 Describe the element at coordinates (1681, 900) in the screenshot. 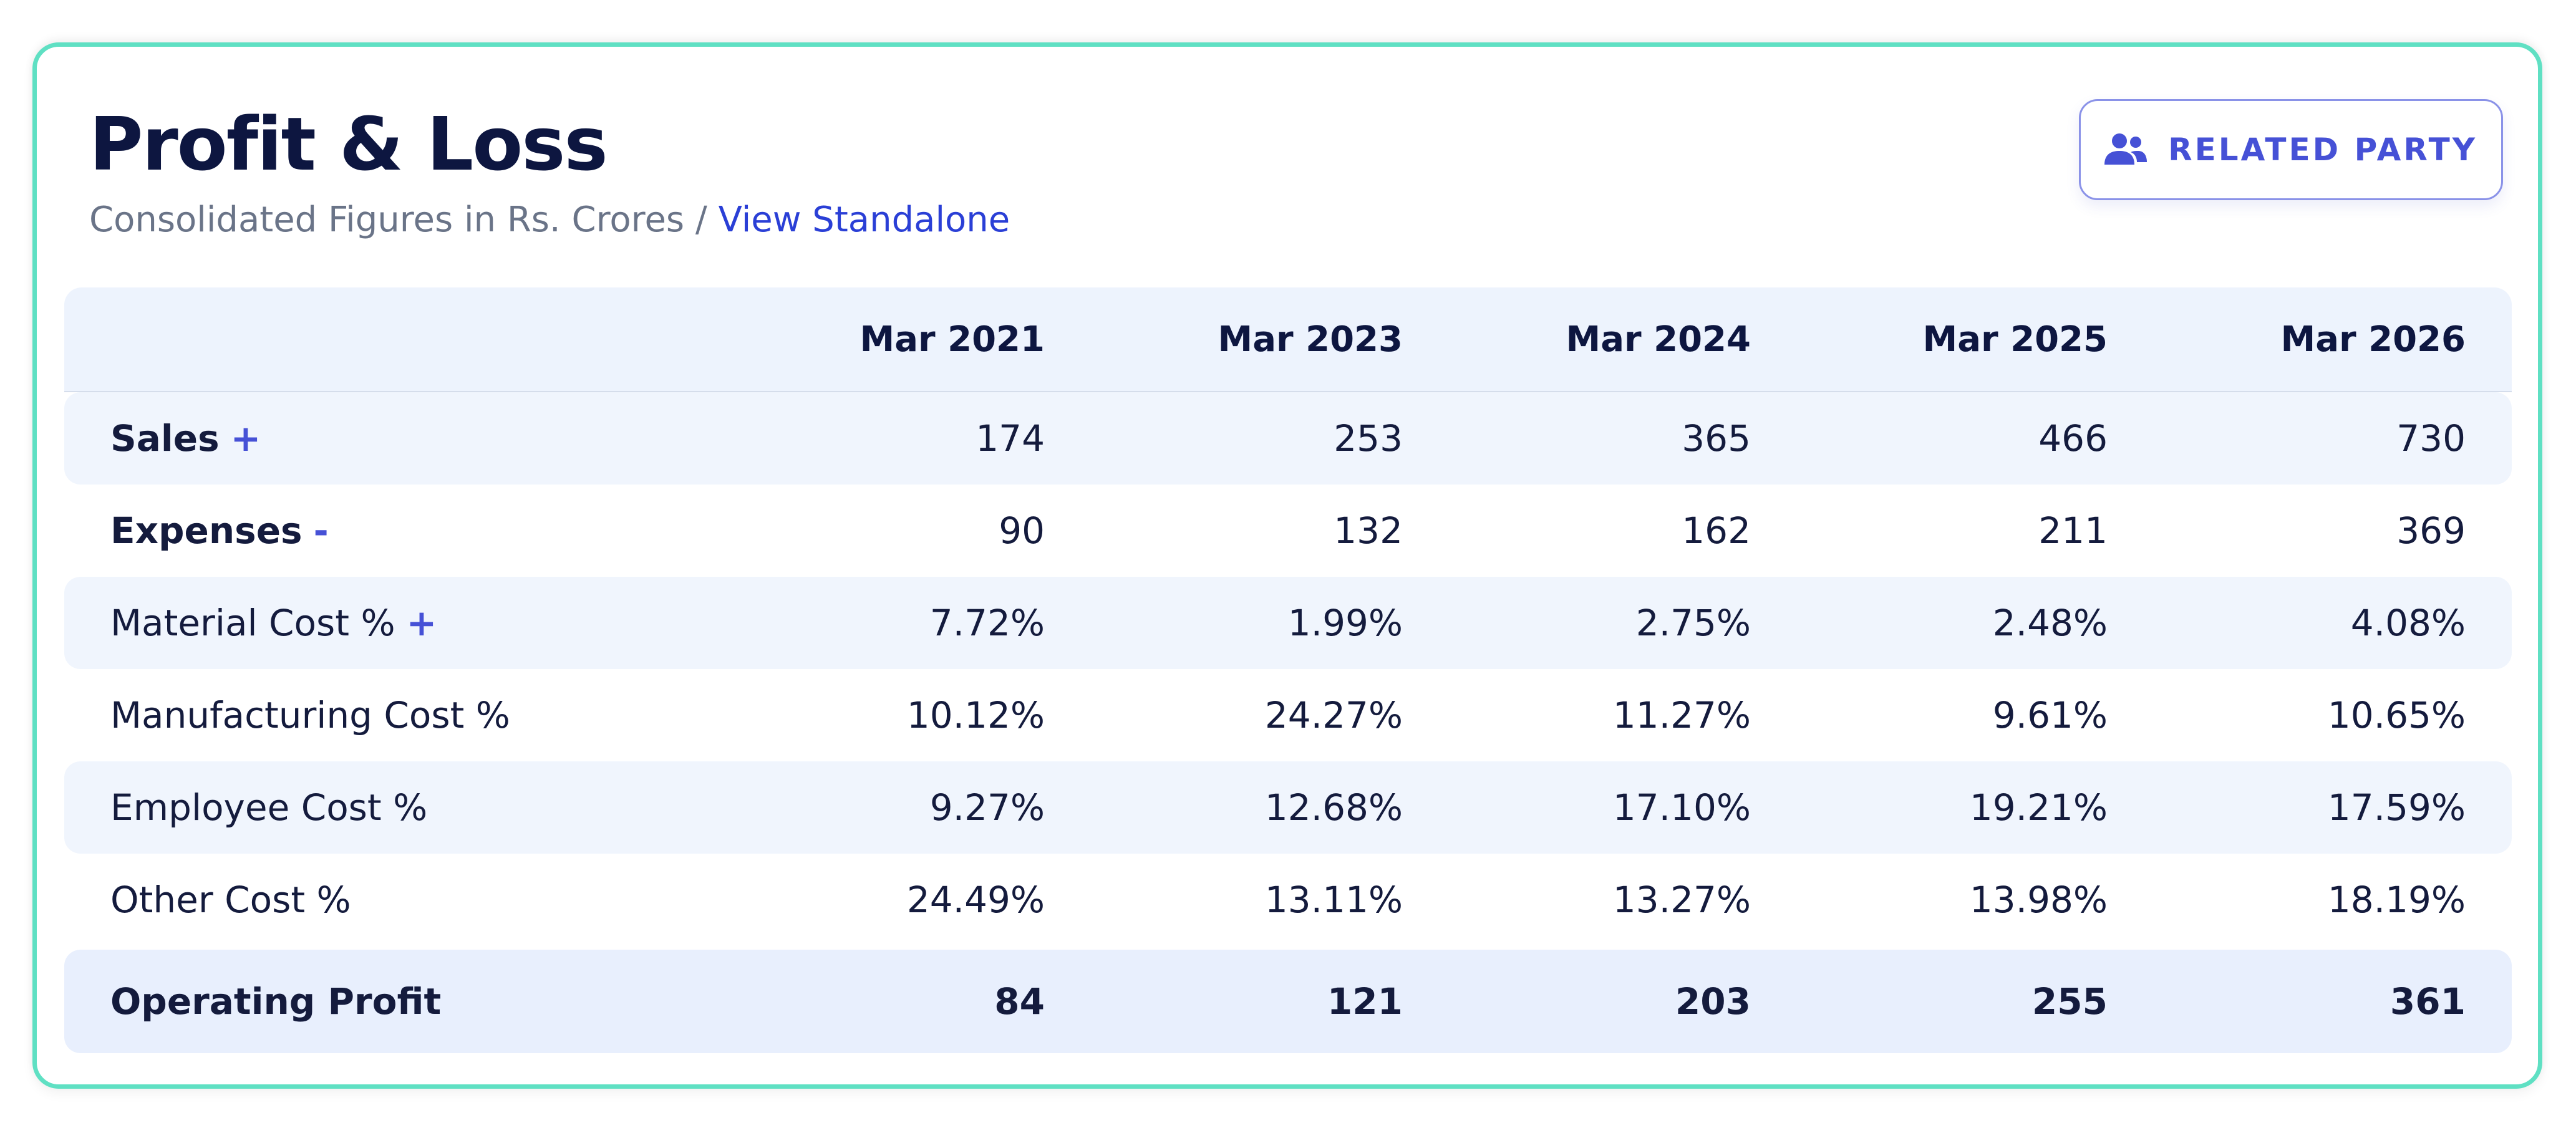

I see `table-cell: 13.27%` at that location.